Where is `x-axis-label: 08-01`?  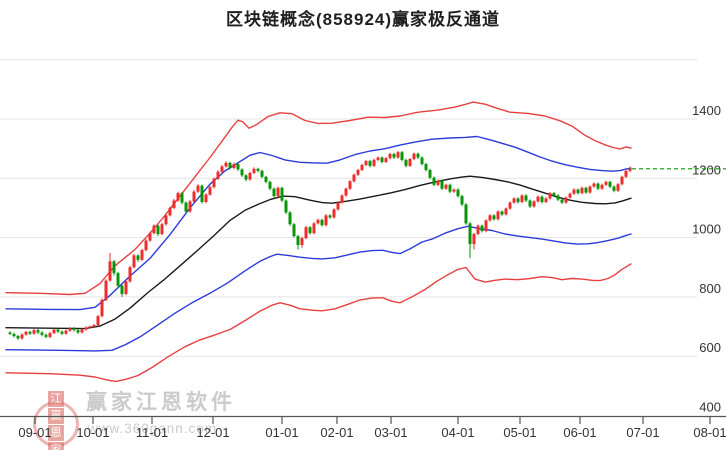
x-axis-label: 08-01 is located at coordinates (709, 432).